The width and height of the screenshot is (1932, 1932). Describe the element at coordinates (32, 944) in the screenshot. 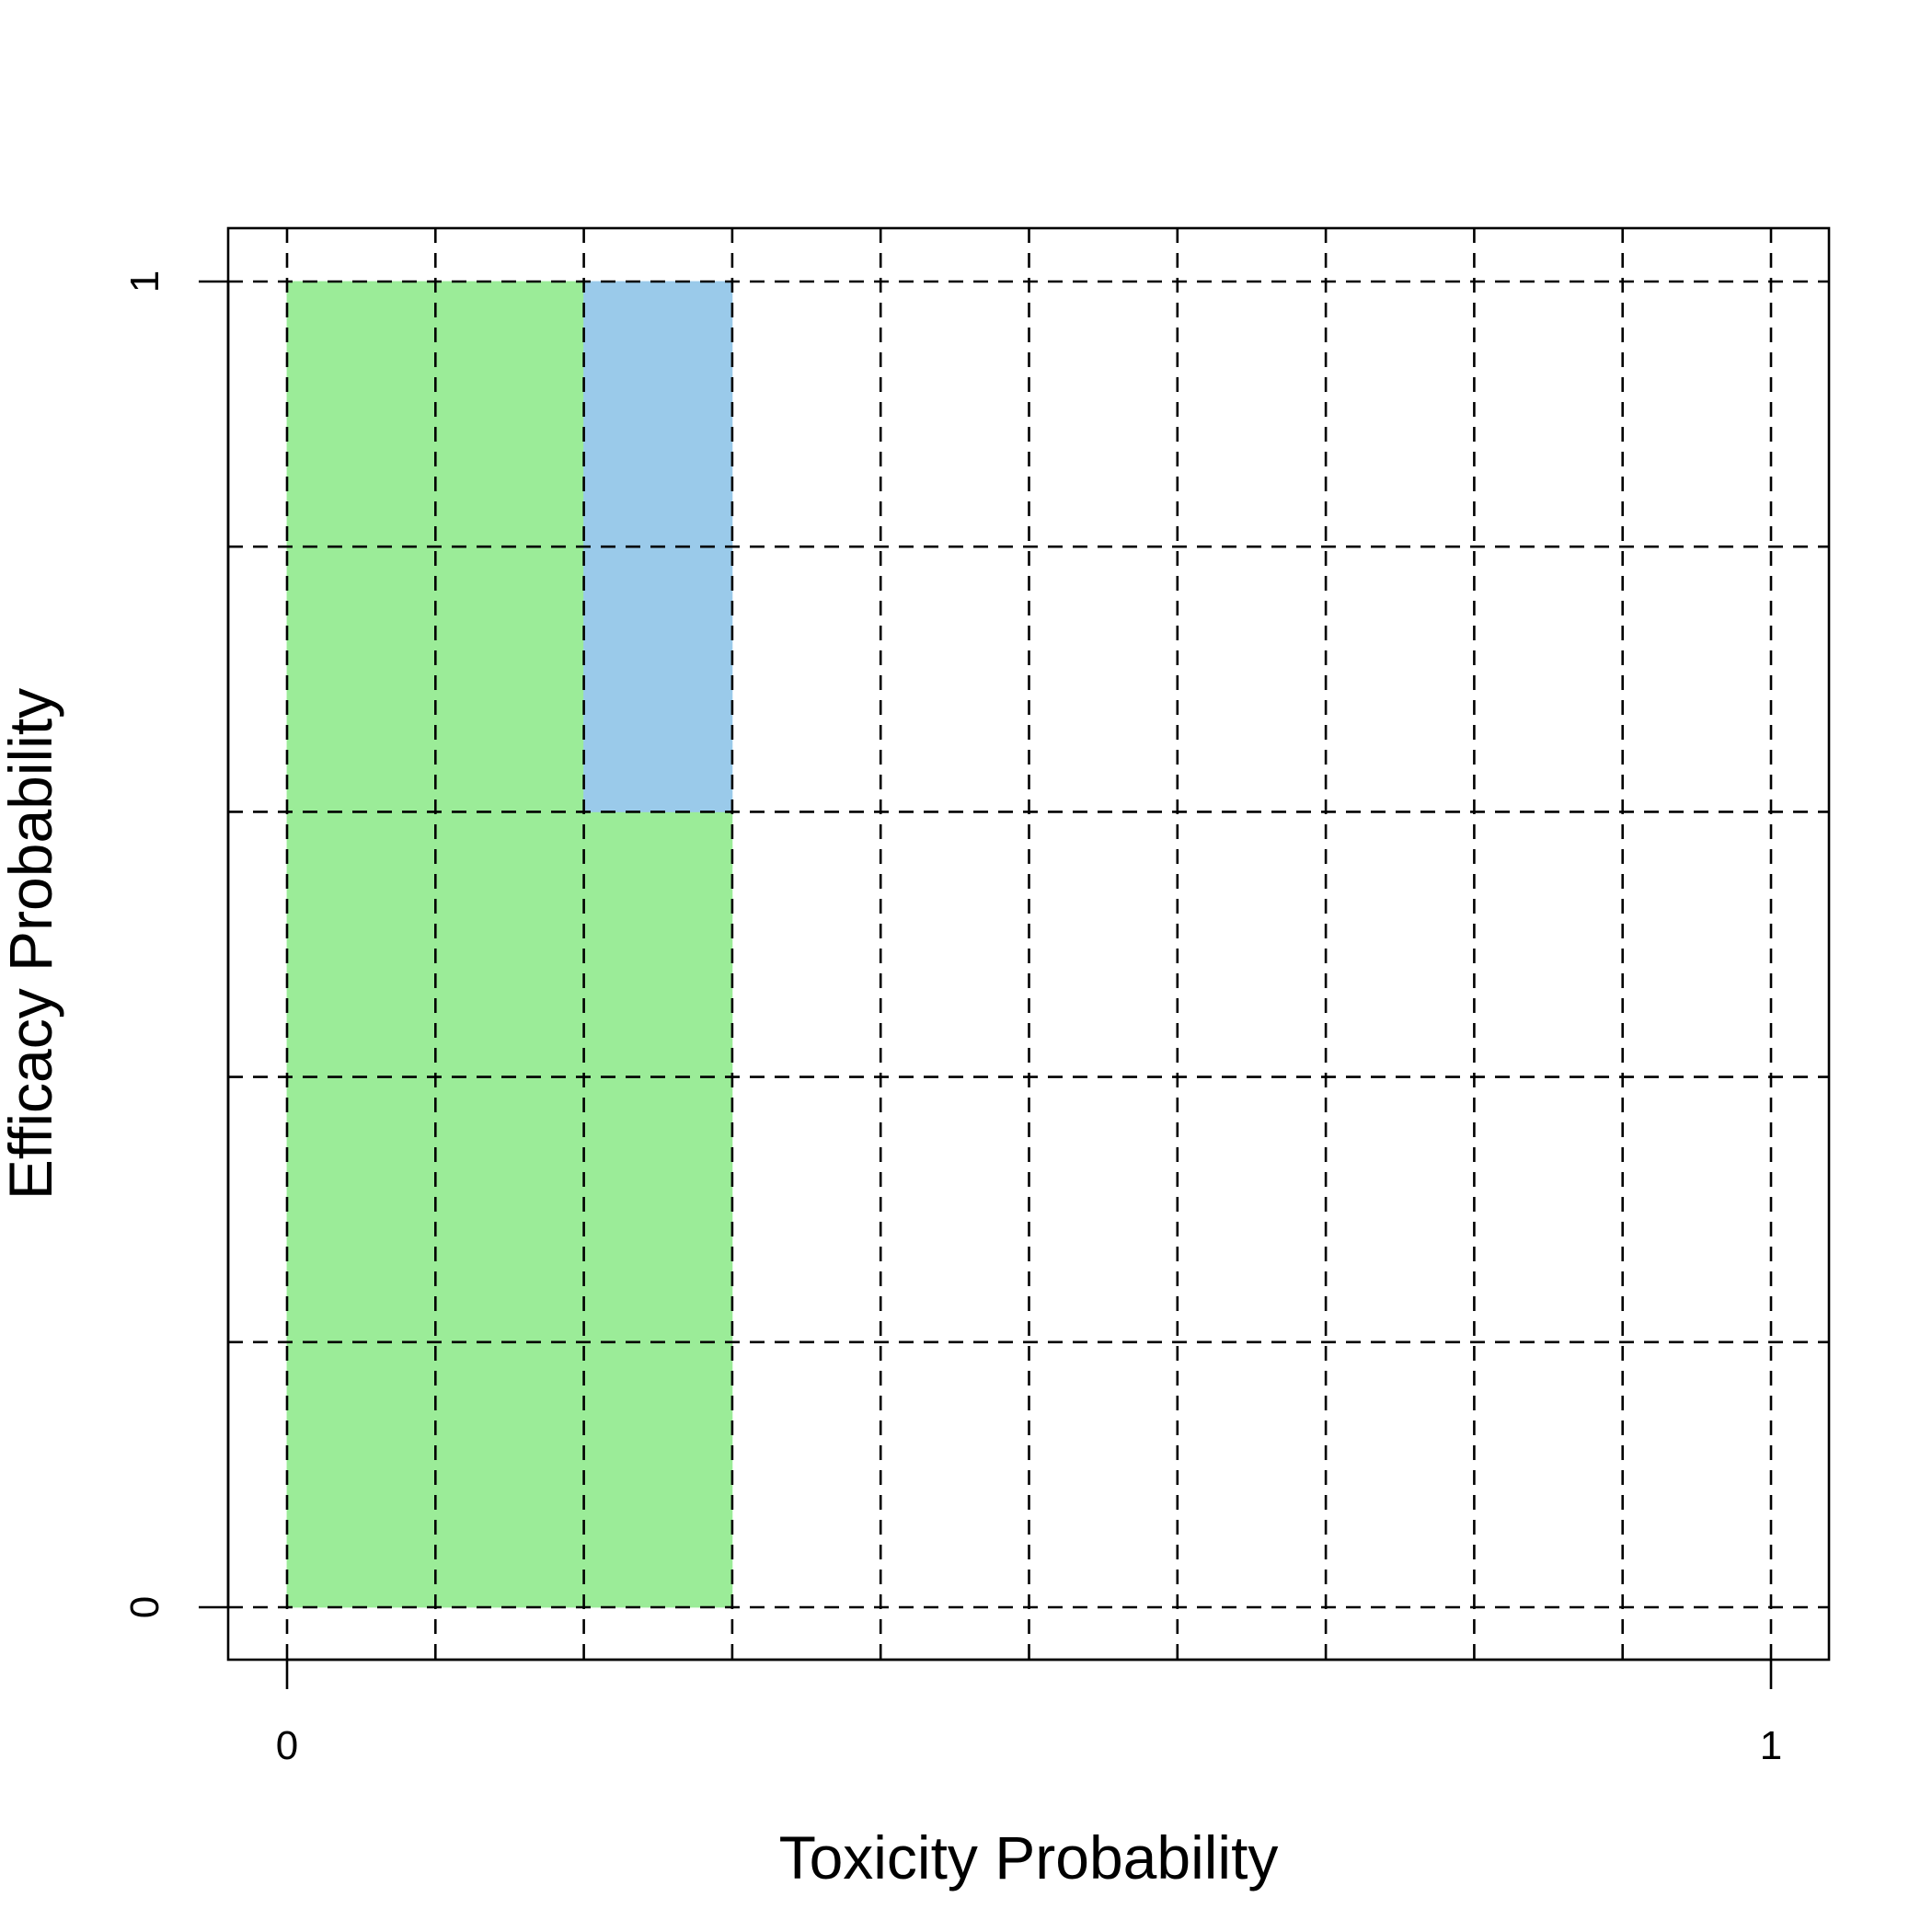

I see `y-axis-title: Efficacy Probability` at that location.